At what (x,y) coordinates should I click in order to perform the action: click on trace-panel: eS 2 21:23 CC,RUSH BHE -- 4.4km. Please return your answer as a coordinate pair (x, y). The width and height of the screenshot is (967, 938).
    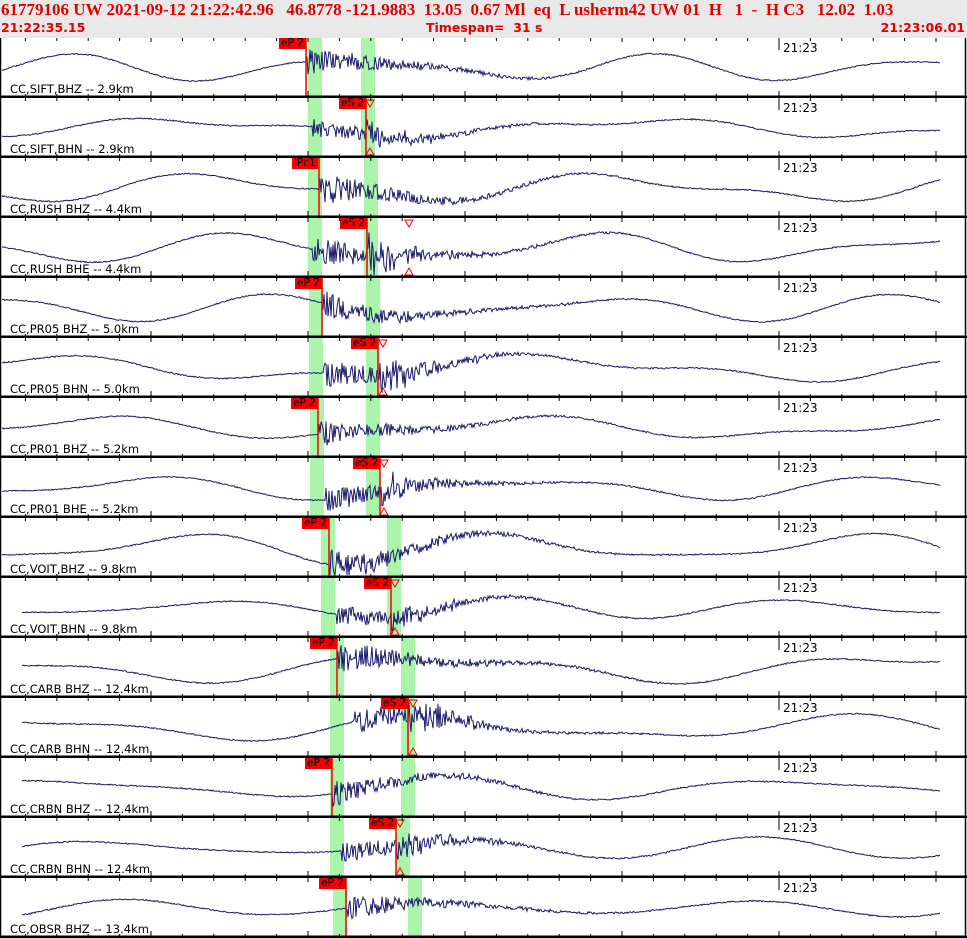
    Looking at the image, I should click on (483, 248).